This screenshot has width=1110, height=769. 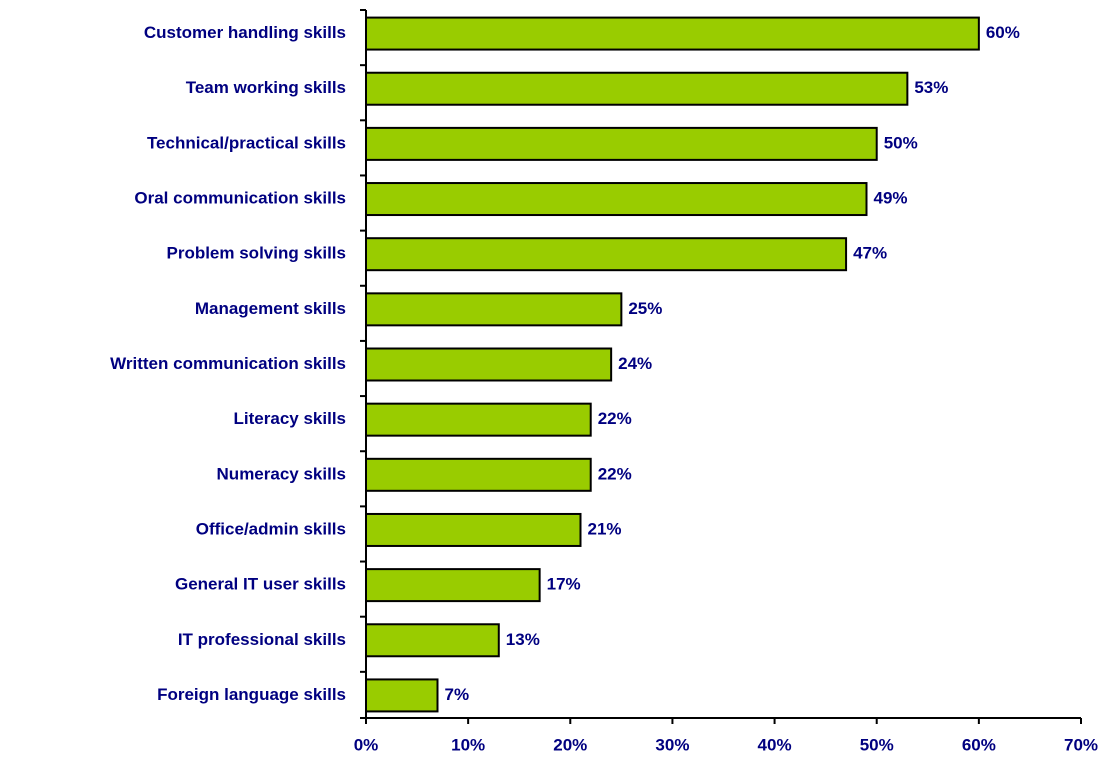 What do you see at coordinates (523, 639) in the screenshot?
I see `value-label: 13%` at bounding box center [523, 639].